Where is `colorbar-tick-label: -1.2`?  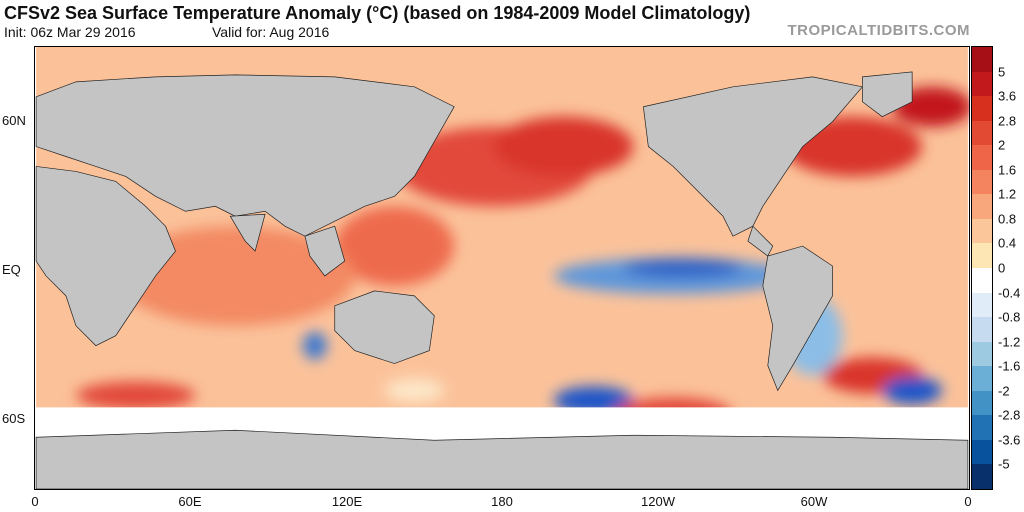
colorbar-tick-label: -1.2 is located at coordinates (1009, 342).